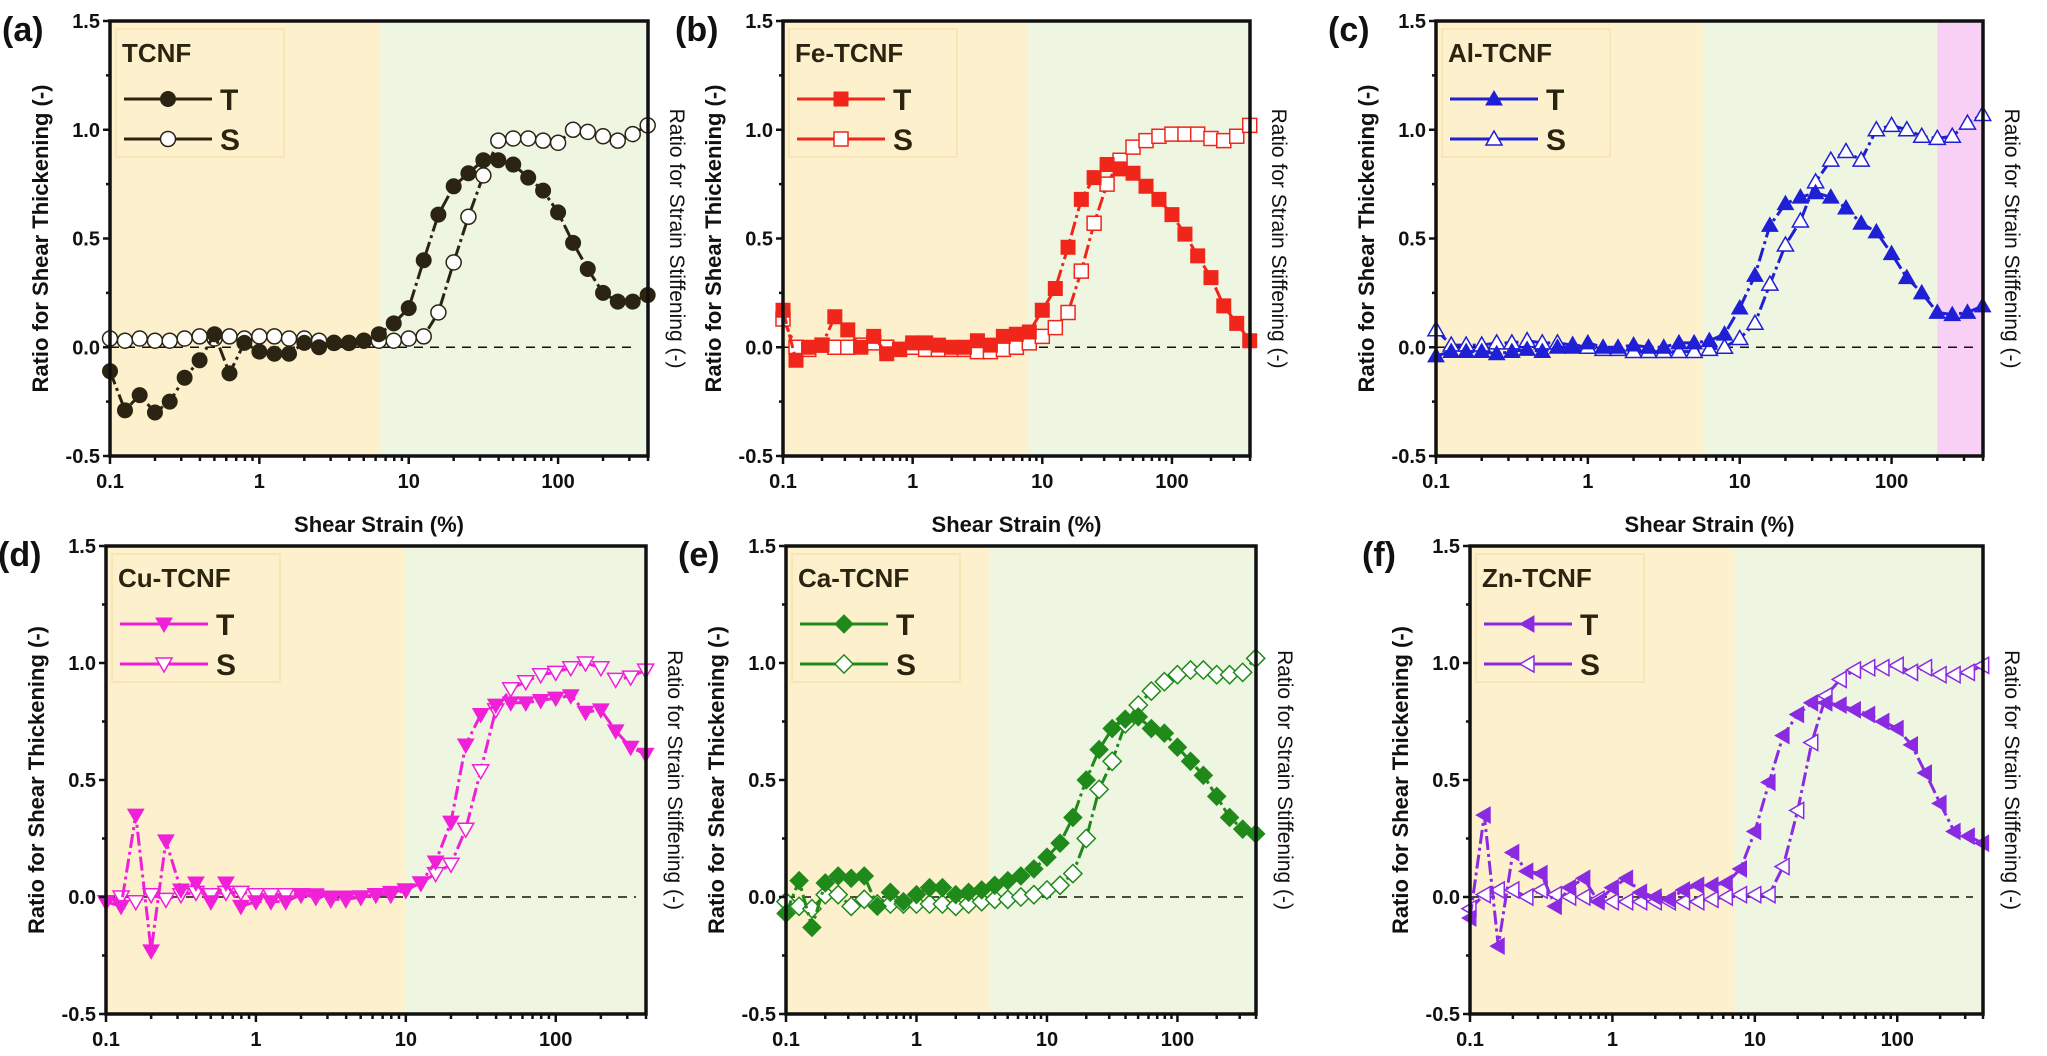 Image resolution: width=2047 pixels, height=1056 pixels. I want to click on legend-marker-S, so click(1494, 137).